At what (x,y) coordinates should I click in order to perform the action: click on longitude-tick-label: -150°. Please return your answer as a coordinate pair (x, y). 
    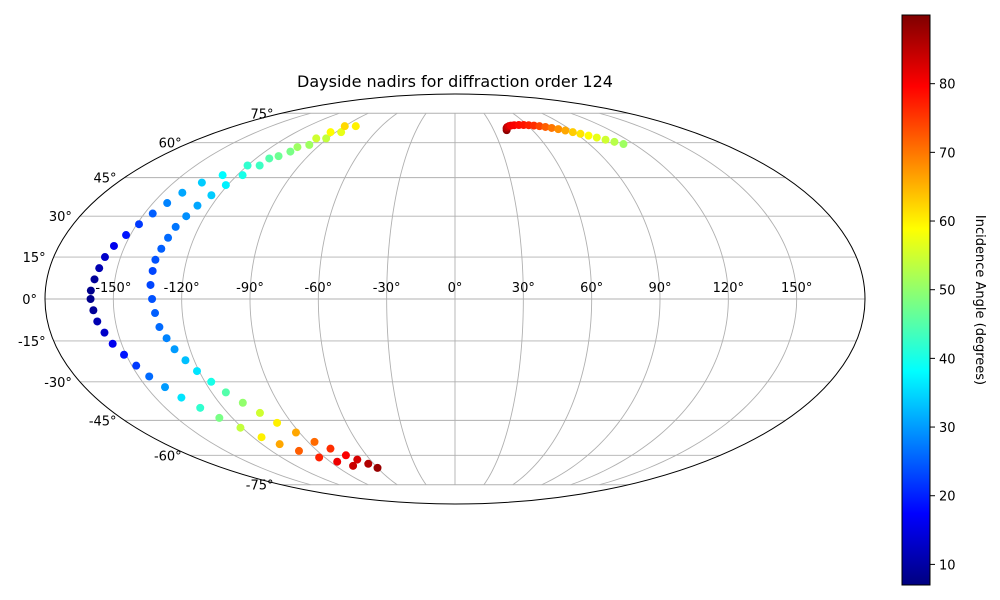
    Looking at the image, I should click on (113, 288).